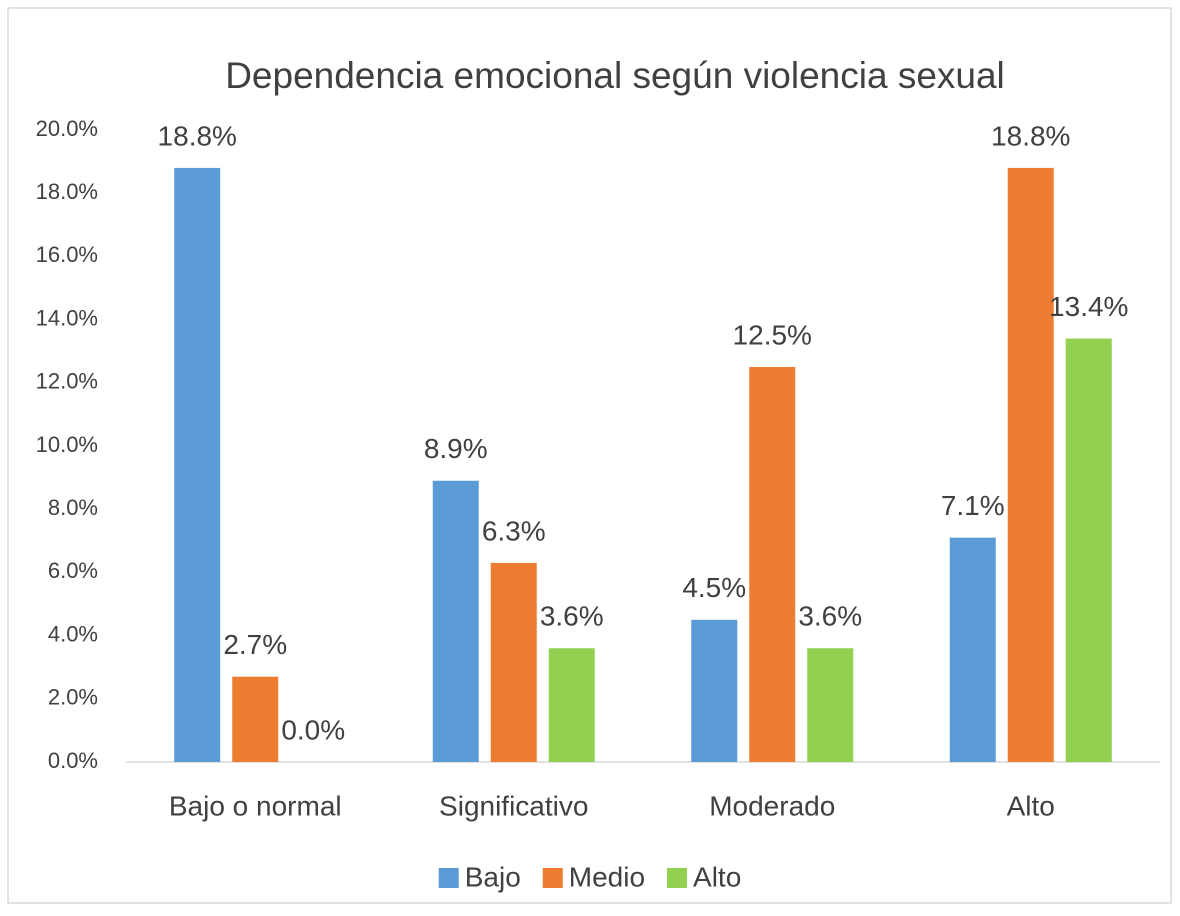 The image size is (1180, 916). I want to click on y-tick-label: 2.0%, so click(73, 697).